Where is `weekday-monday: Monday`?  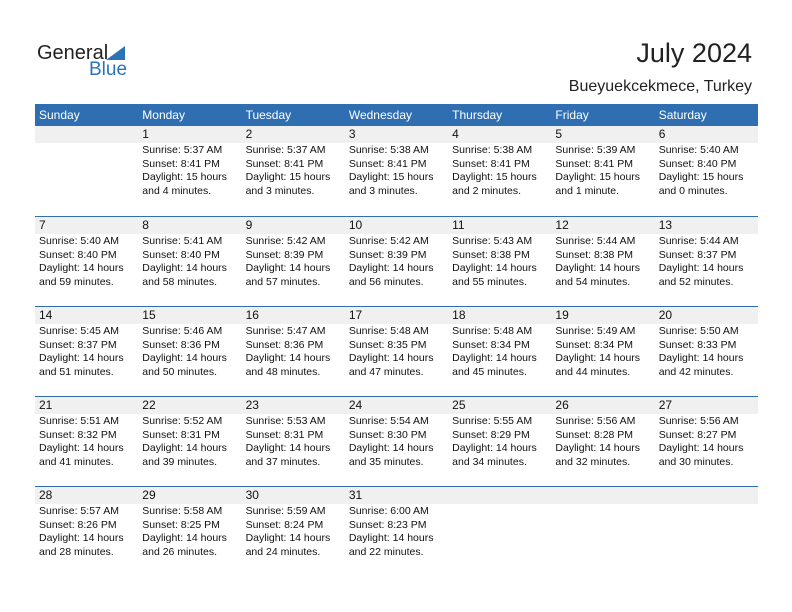
weekday-monday: Monday is located at coordinates (163, 115).